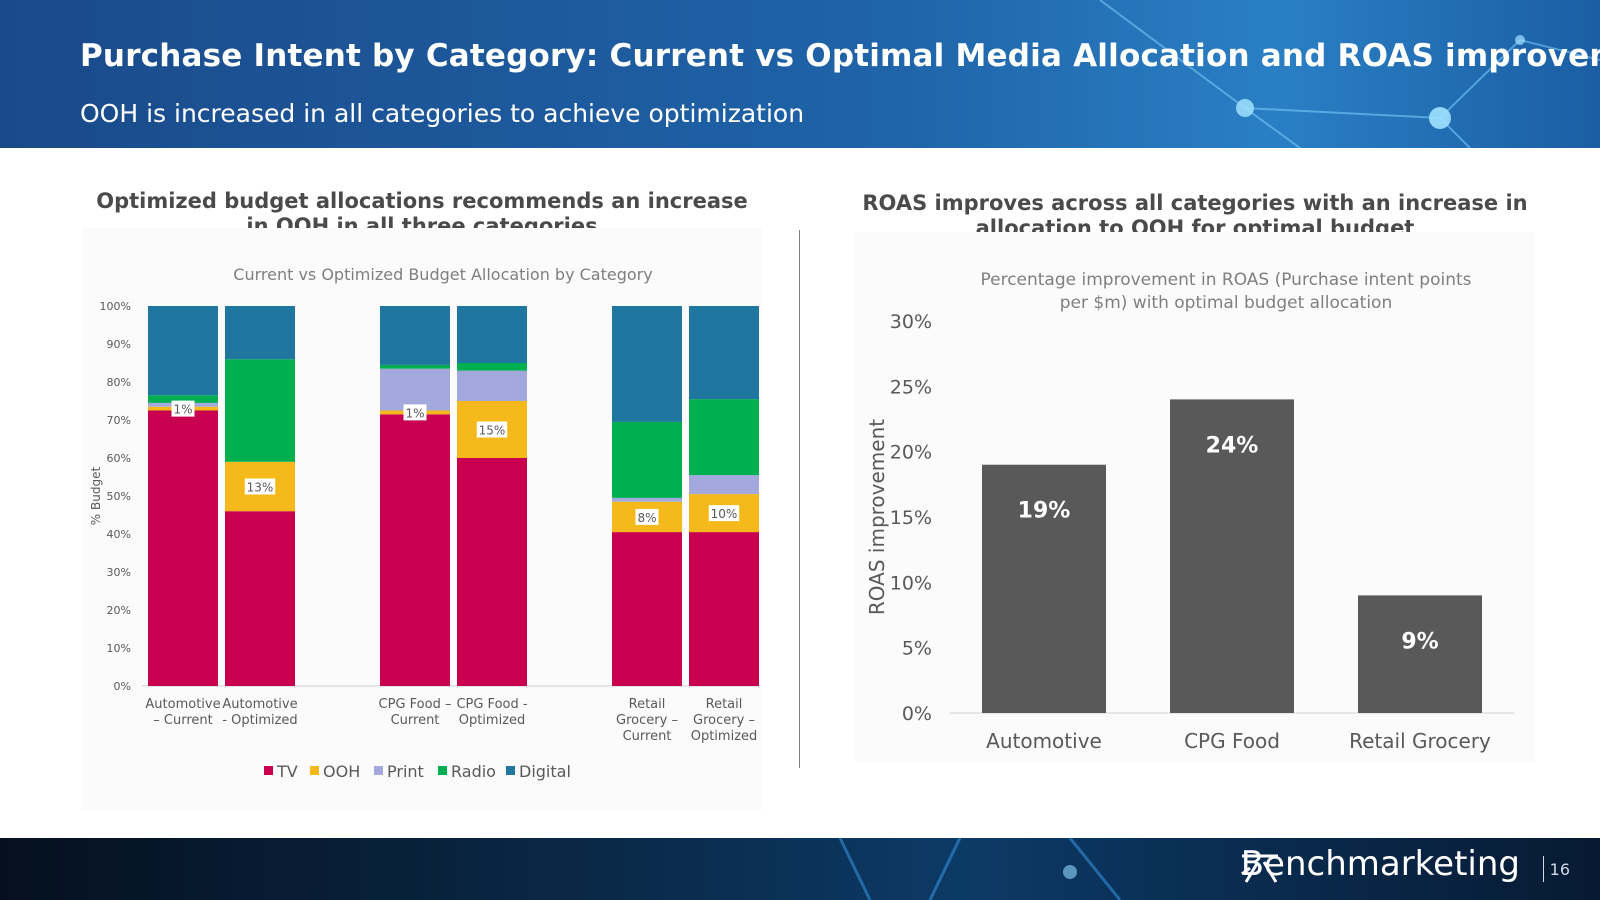  Describe the element at coordinates (1559, 869) in the screenshot. I see `page-number: 16` at that location.